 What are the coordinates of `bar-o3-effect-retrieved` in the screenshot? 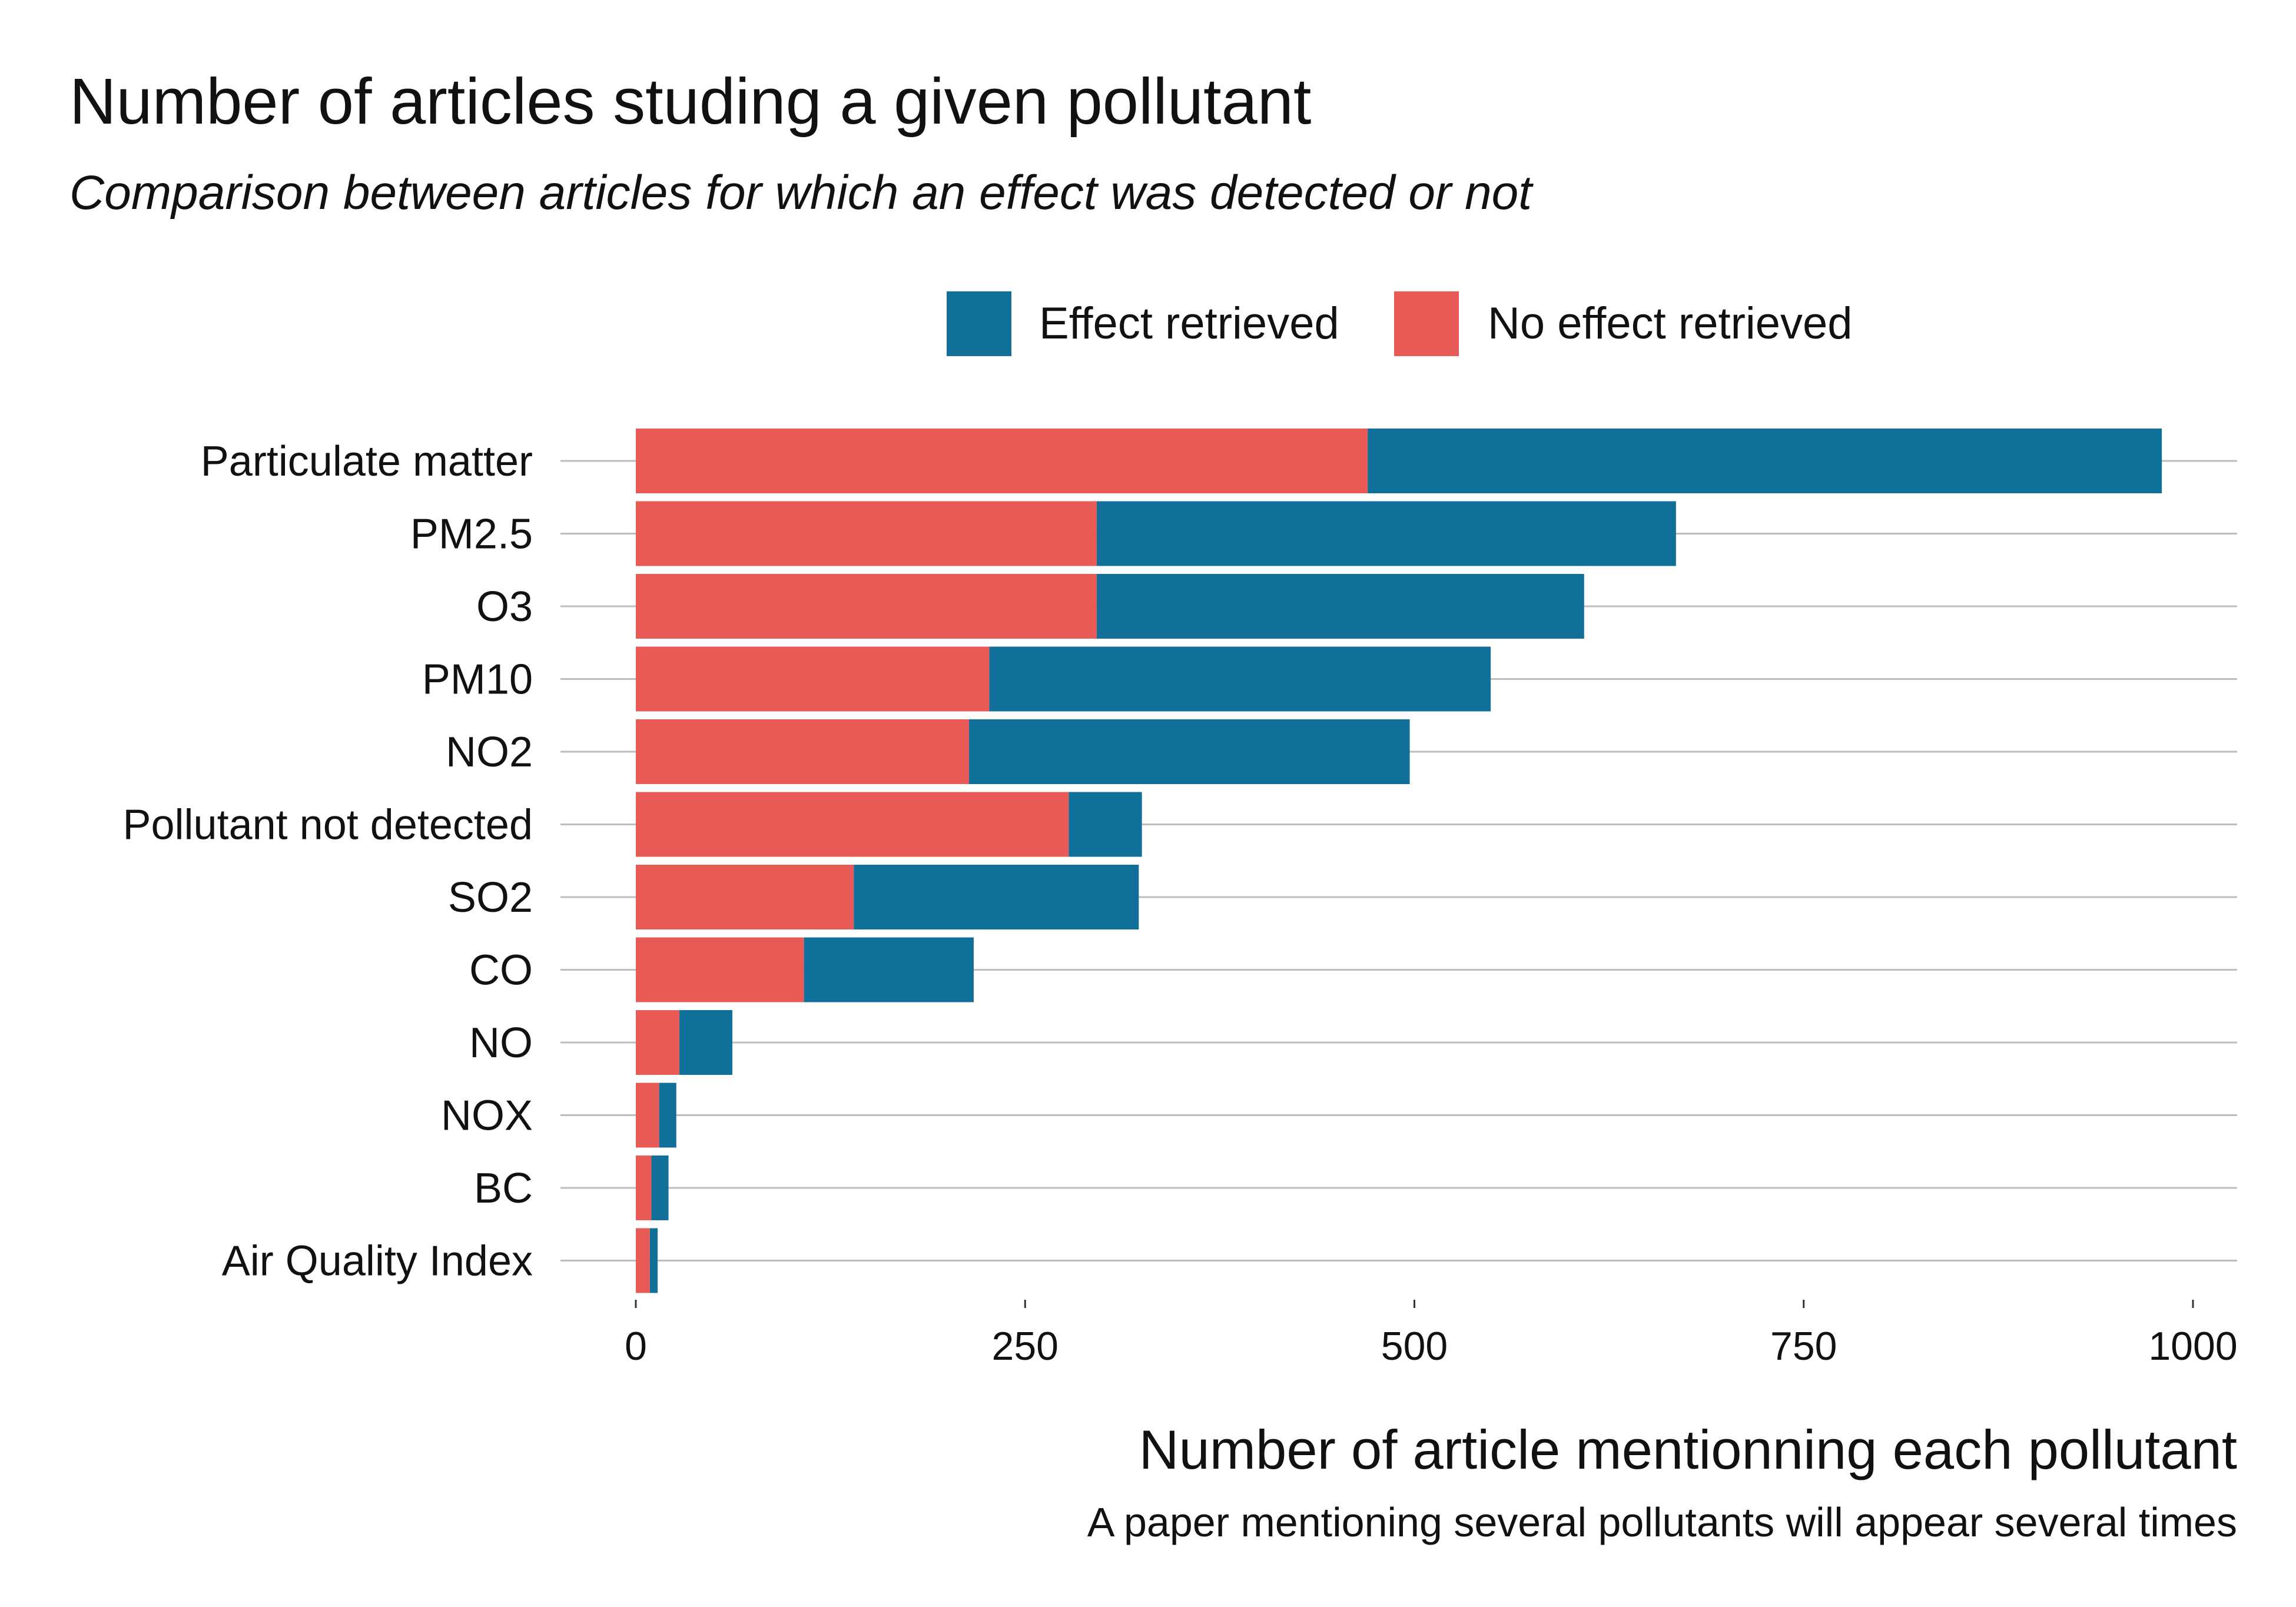 It's located at (1340, 606).